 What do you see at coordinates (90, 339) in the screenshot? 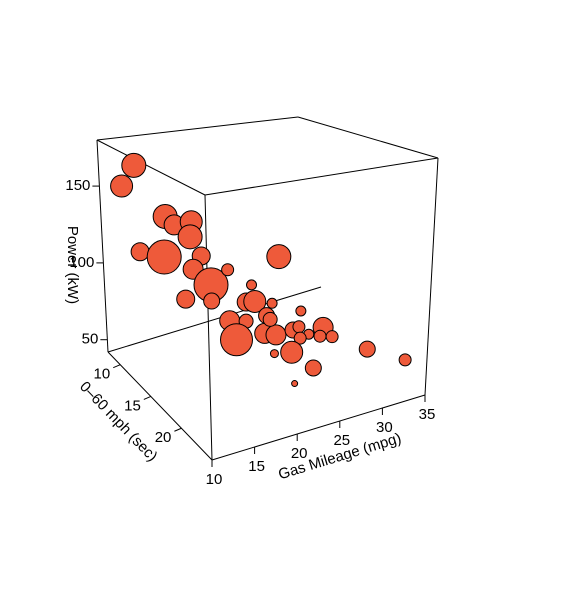
I see `z-tick-label: 50` at bounding box center [90, 339].